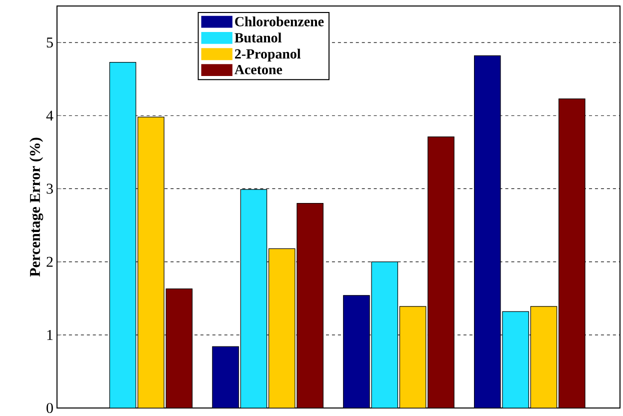 The width and height of the screenshot is (623, 416). Describe the element at coordinates (49, 42) in the screenshot. I see `y-tick-label: 5` at that location.